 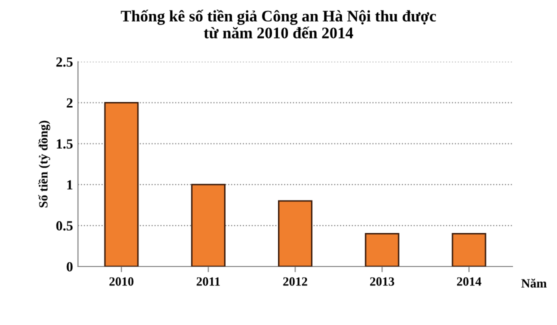 I want to click on y-tick-label: 2.5, so click(x=64, y=62).